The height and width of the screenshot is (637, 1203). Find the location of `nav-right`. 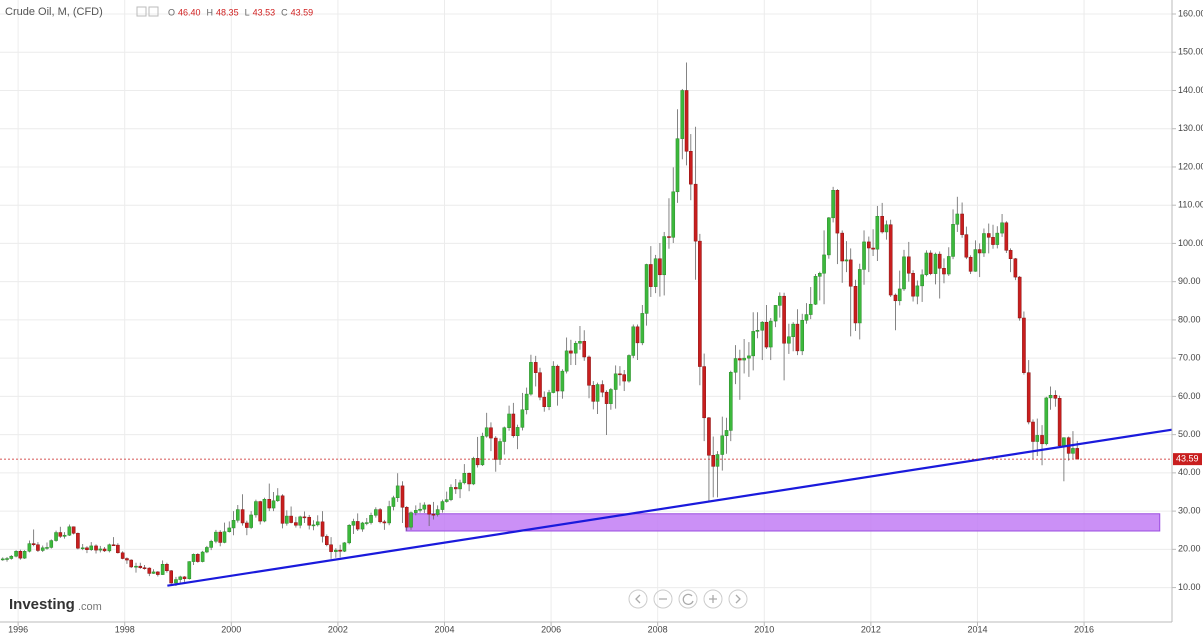

nav-right is located at coordinates (738, 599).